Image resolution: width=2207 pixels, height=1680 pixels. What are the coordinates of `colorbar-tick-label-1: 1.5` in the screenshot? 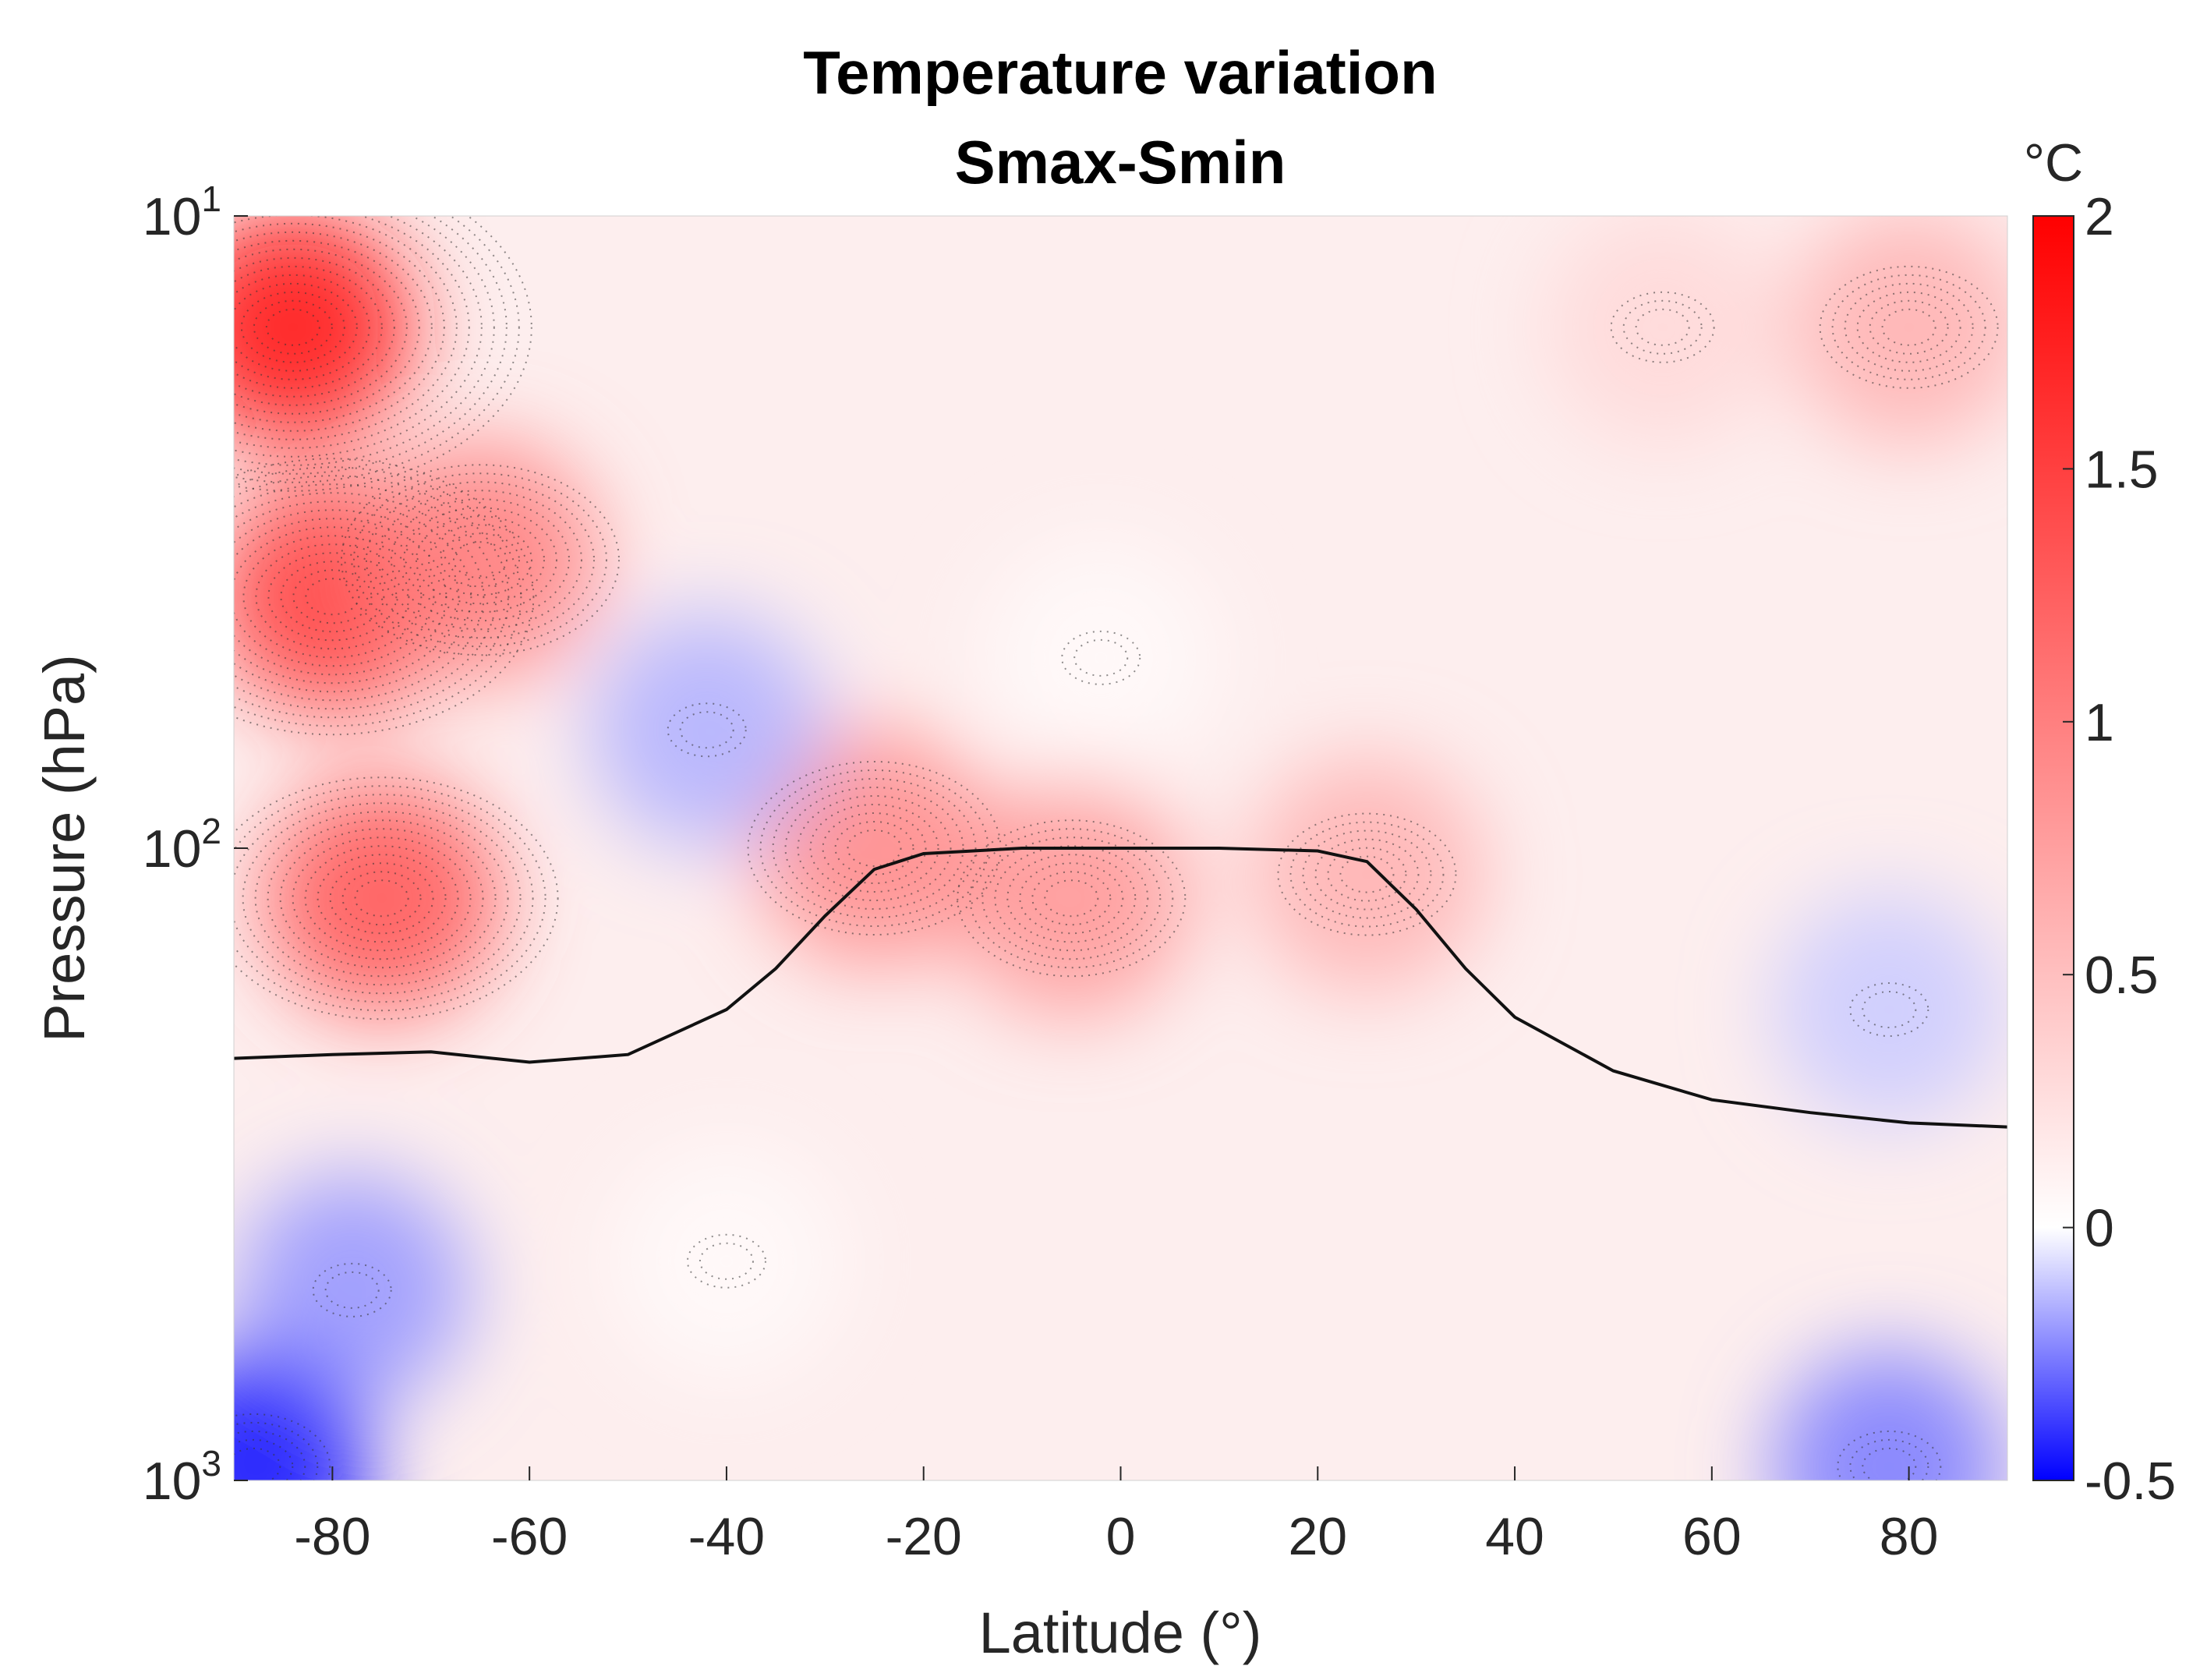 It's located at (2122, 470).